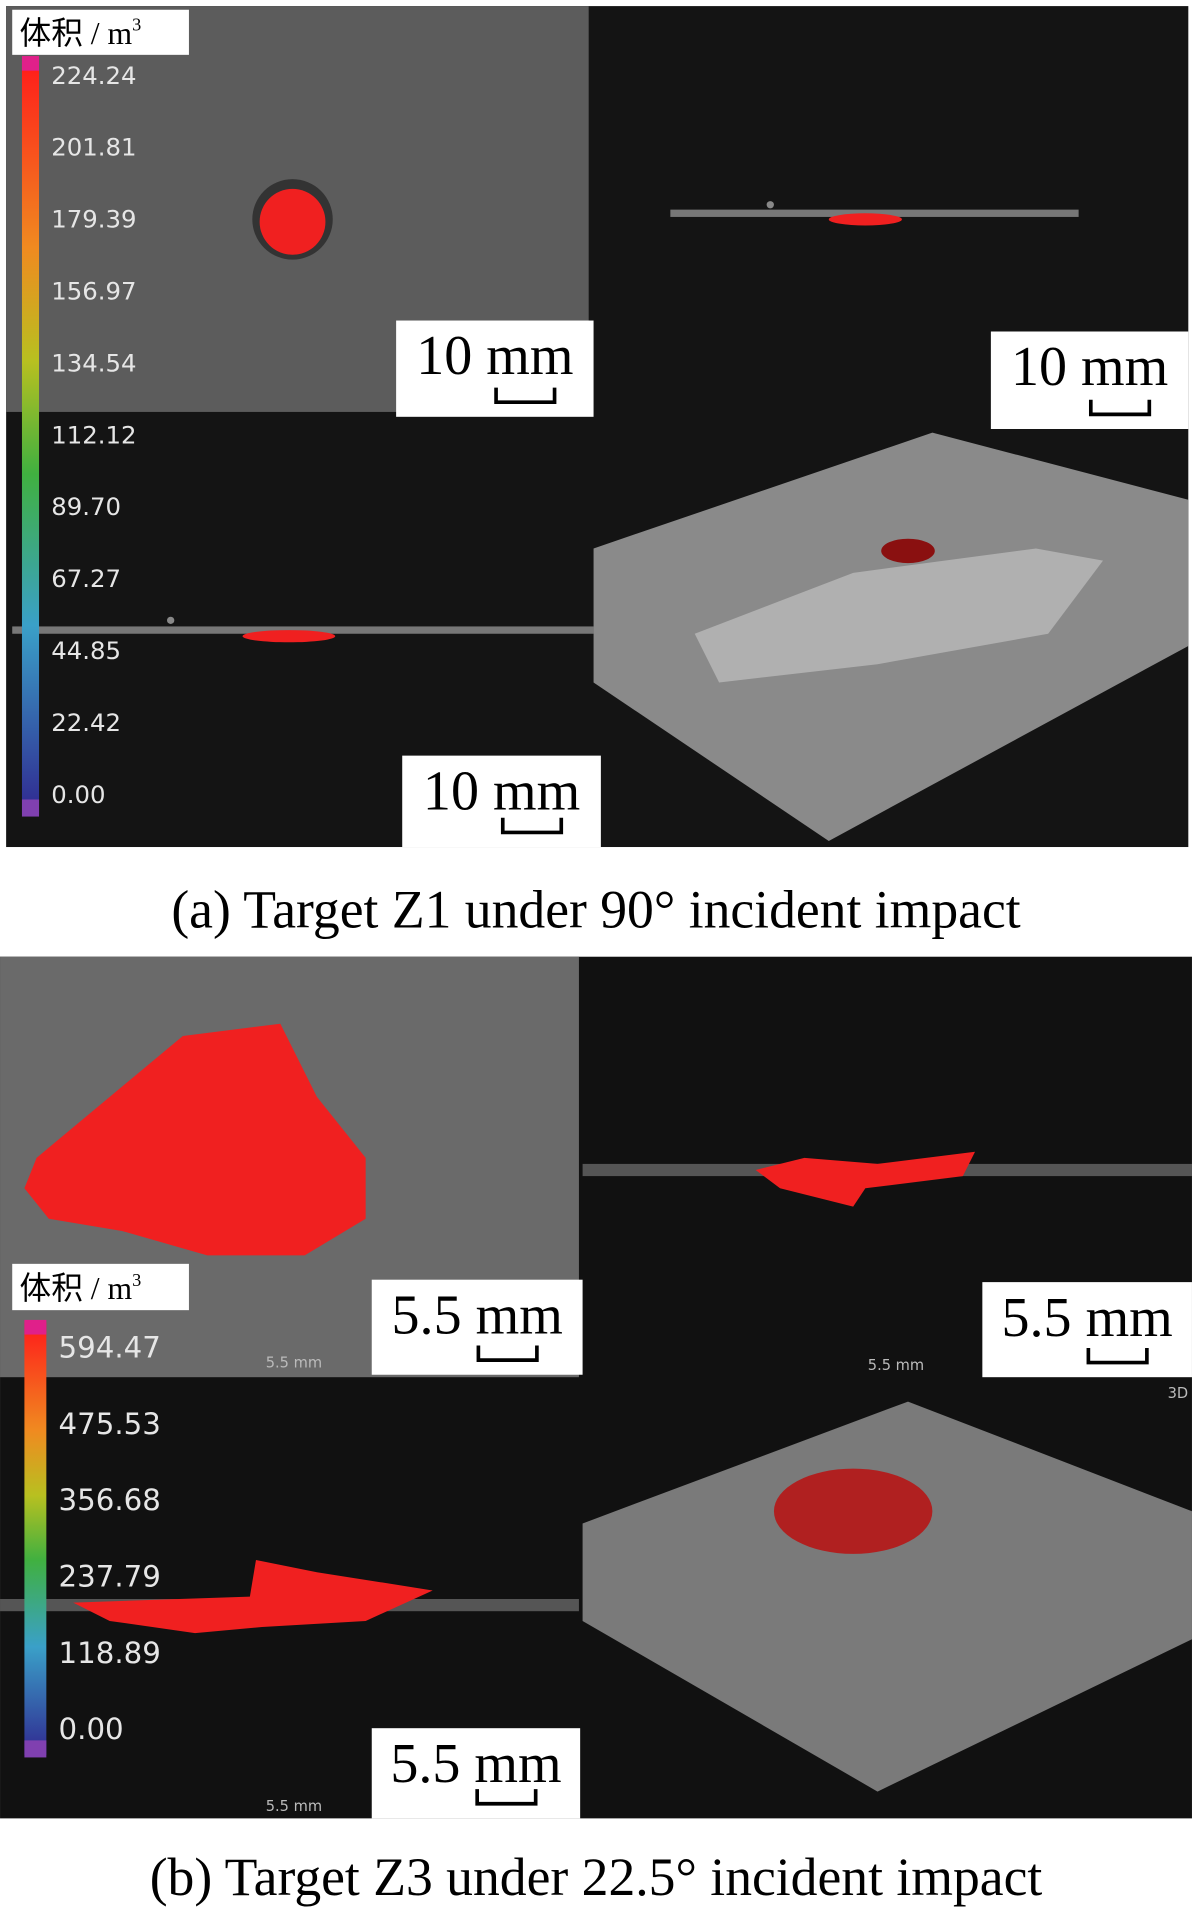  I want to click on colorbar-tick-label: 67.27, so click(86, 578).